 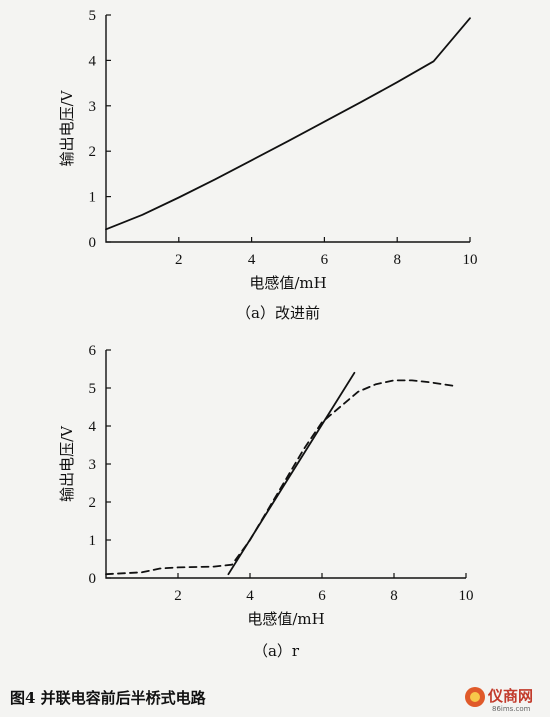 What do you see at coordinates (93, 351) in the screenshot?
I see `y-tick-label: 6` at bounding box center [93, 351].